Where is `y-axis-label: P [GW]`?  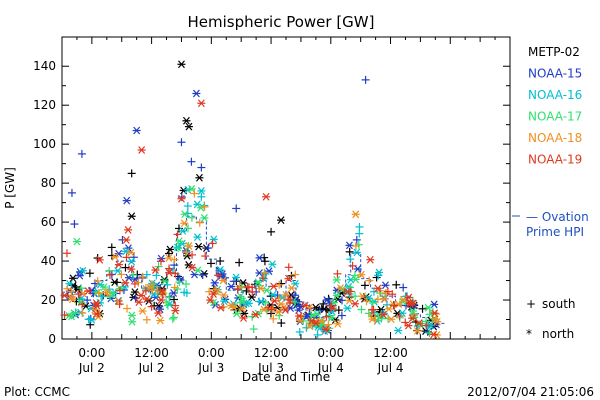
y-axis-label: P [GW] is located at coordinates (10, 188).